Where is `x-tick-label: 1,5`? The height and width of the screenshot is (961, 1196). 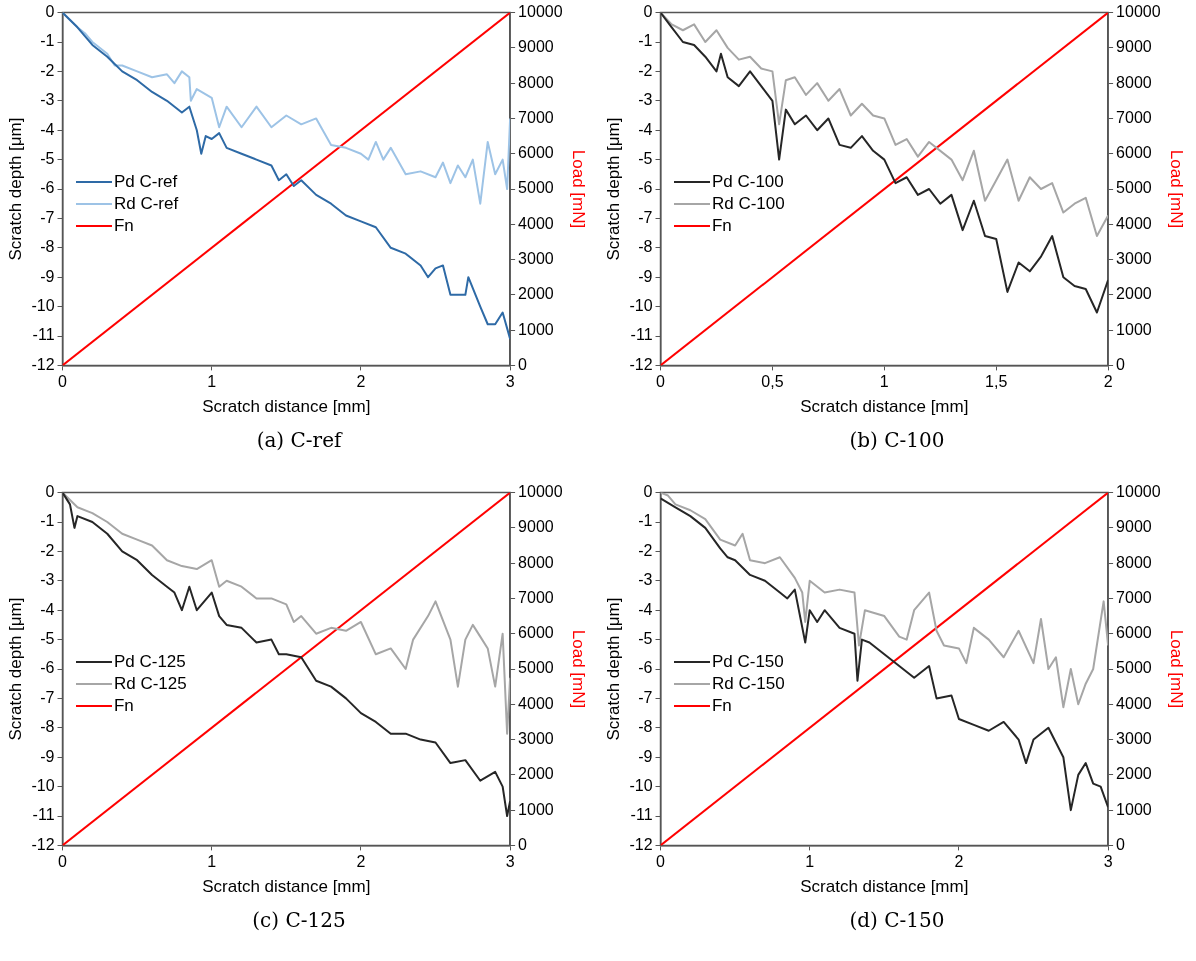
x-tick-label: 1,5 is located at coordinates (996, 382).